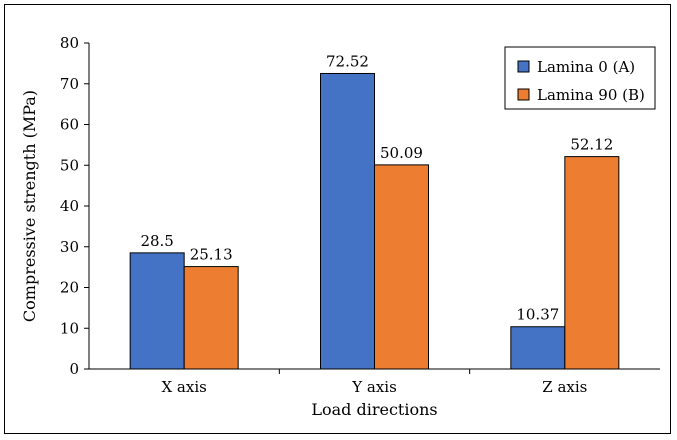  I want to click on x-tick-label: Y axis, so click(374, 387).